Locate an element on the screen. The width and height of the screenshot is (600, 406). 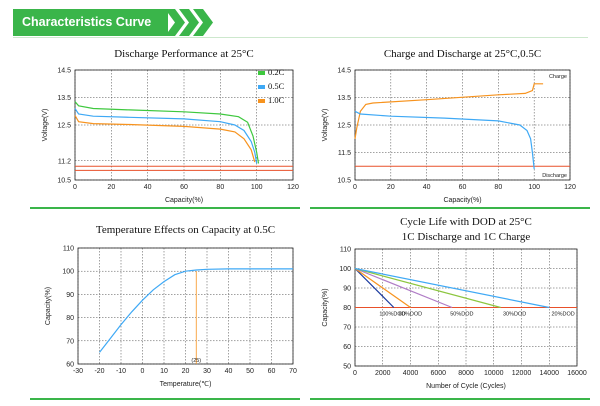
charge_discharge-x-tick-label: 0 is located at coordinates (355, 187).